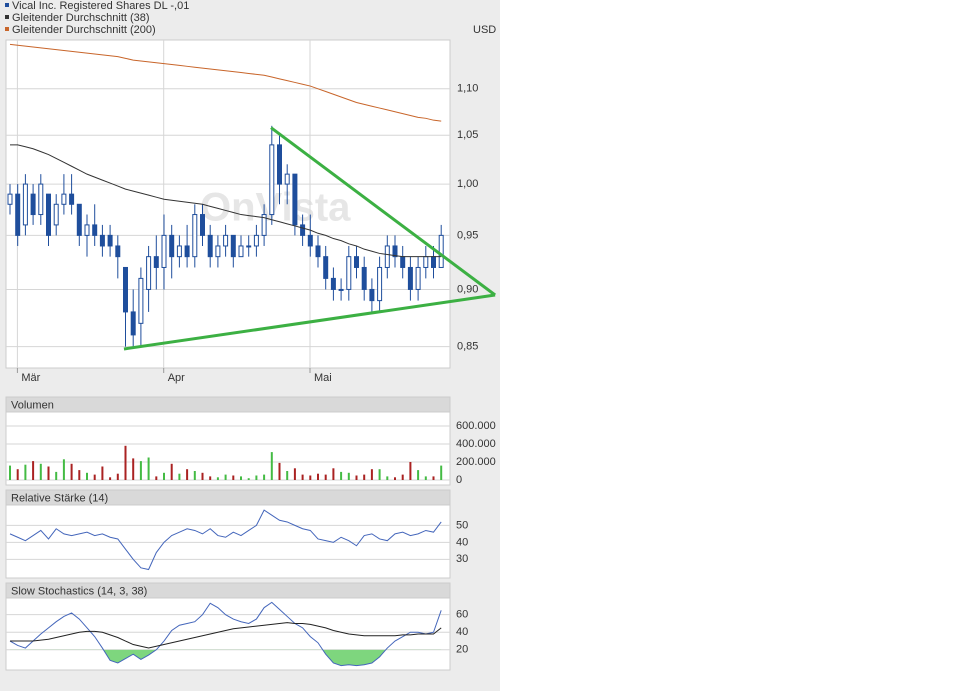  What do you see at coordinates (467, 135) in the screenshot?
I see `y-tick-label: 1,05` at bounding box center [467, 135].